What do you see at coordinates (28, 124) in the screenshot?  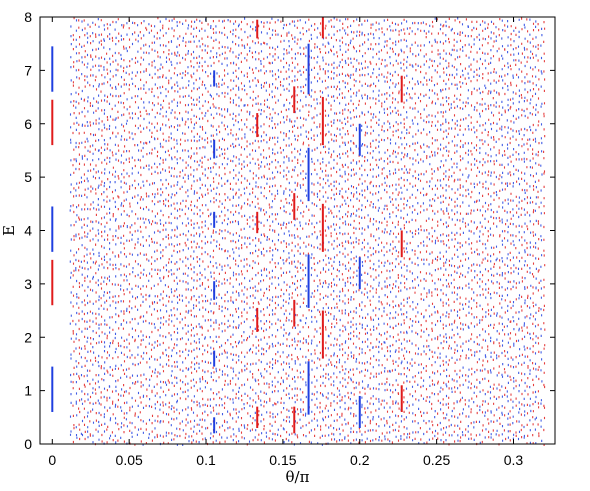 I see `y-tick-label: 6` at bounding box center [28, 124].